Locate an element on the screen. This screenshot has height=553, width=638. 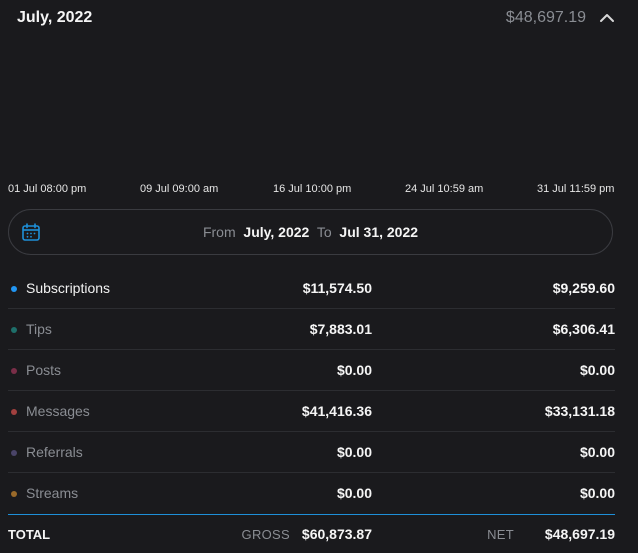
date-range-text: From July, 2022 To Jul 31, 2022 is located at coordinates (310, 232).